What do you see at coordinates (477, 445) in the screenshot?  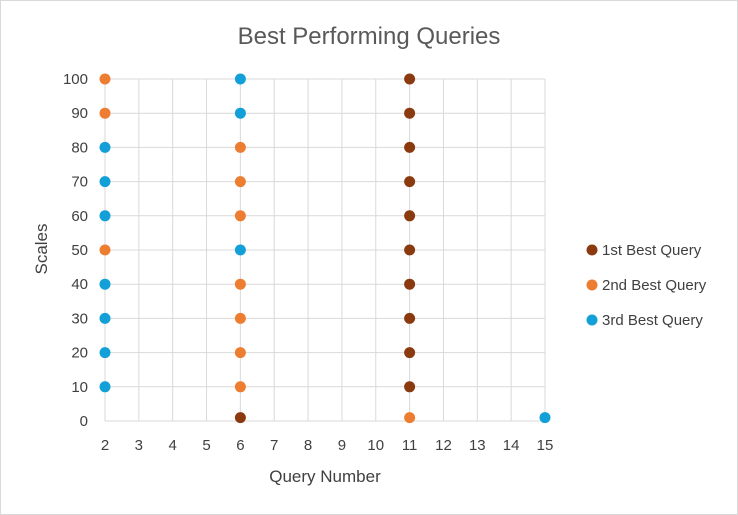 I see `x-tick-label: 13` at bounding box center [477, 445].